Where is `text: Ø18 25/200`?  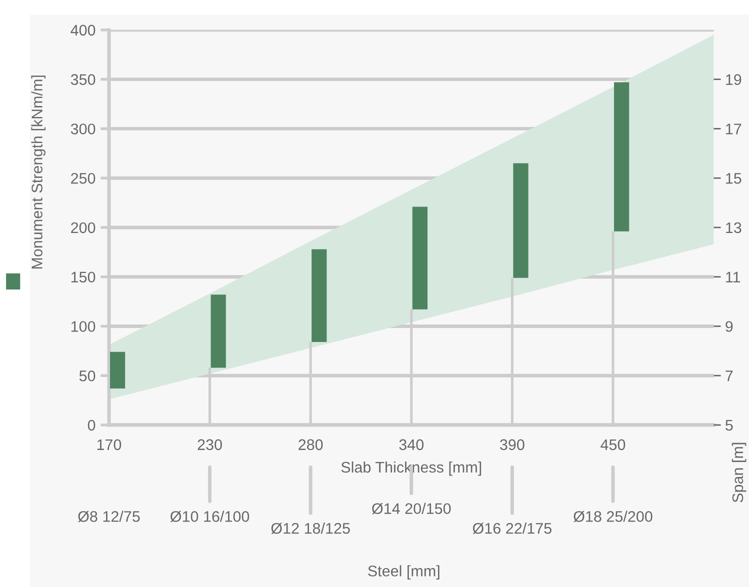 text: Ø18 25/200 is located at coordinates (613, 516).